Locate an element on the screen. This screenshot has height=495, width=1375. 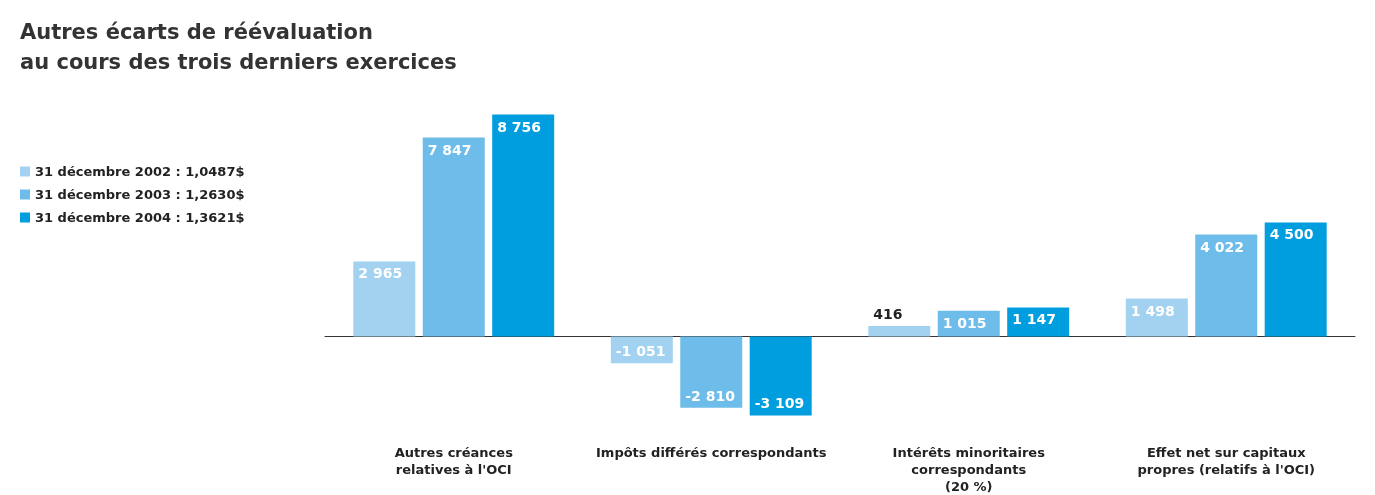
data-label: 416 is located at coordinates (888, 314).